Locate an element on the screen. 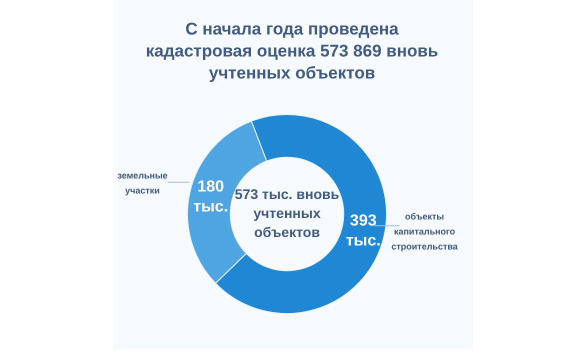 The width and height of the screenshot is (585, 360). data-label: 180 тыс. is located at coordinates (210, 197).